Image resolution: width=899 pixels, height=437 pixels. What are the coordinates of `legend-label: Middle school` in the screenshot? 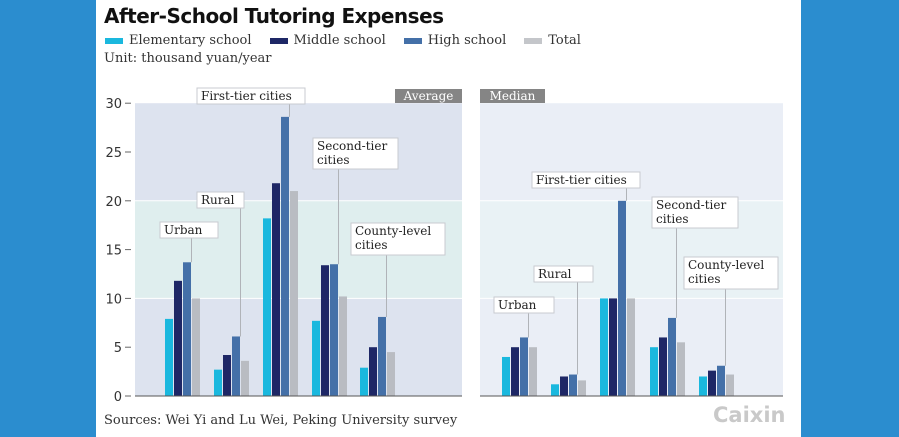 It's located at (339, 40).